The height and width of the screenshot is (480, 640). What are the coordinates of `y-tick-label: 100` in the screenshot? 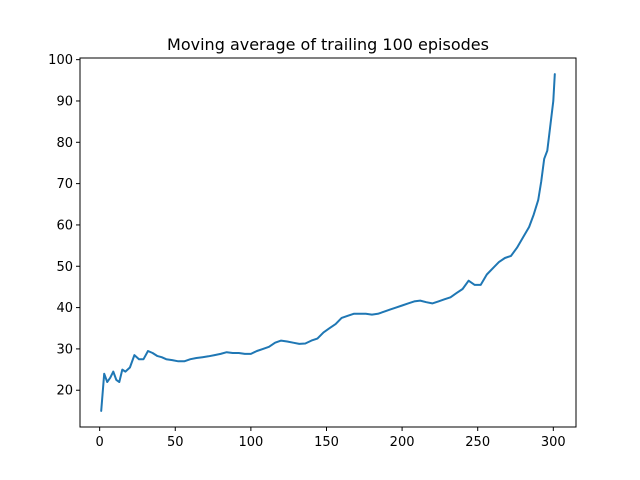 It's located at (60, 60).